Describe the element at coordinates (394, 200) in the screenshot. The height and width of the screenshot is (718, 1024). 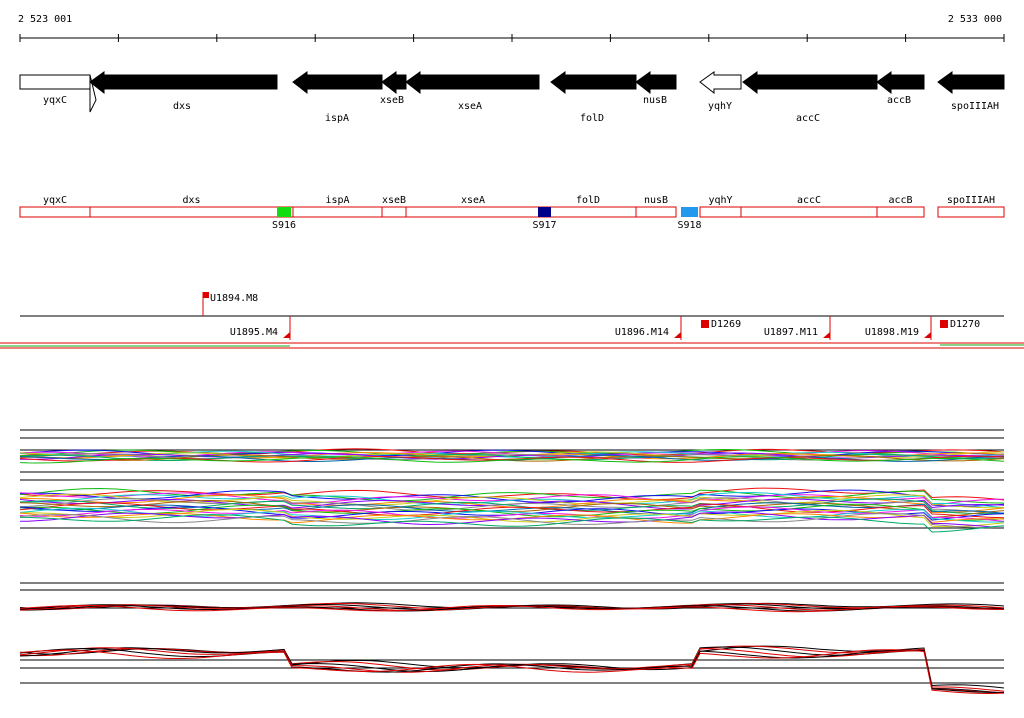
I see `segment-label: xseB` at that location.